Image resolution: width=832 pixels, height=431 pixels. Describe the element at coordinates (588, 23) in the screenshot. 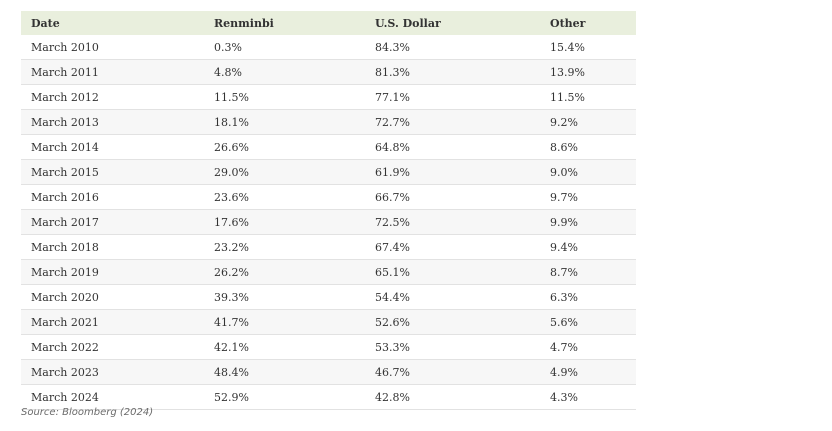

I see `header-other: Other` at that location.